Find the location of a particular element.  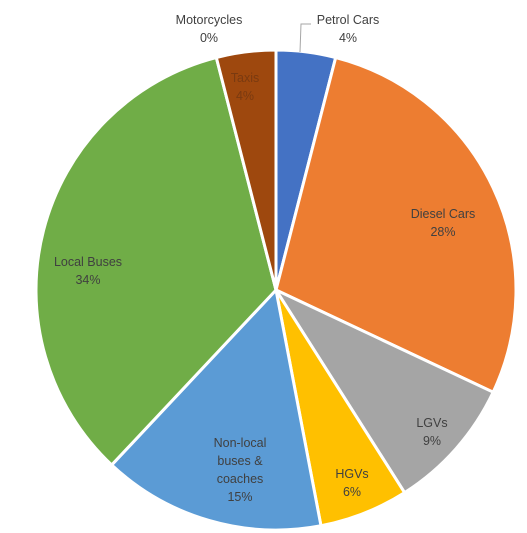

slice-name-label-non-local-buses-coaches: coaches is located at coordinates (240, 479).